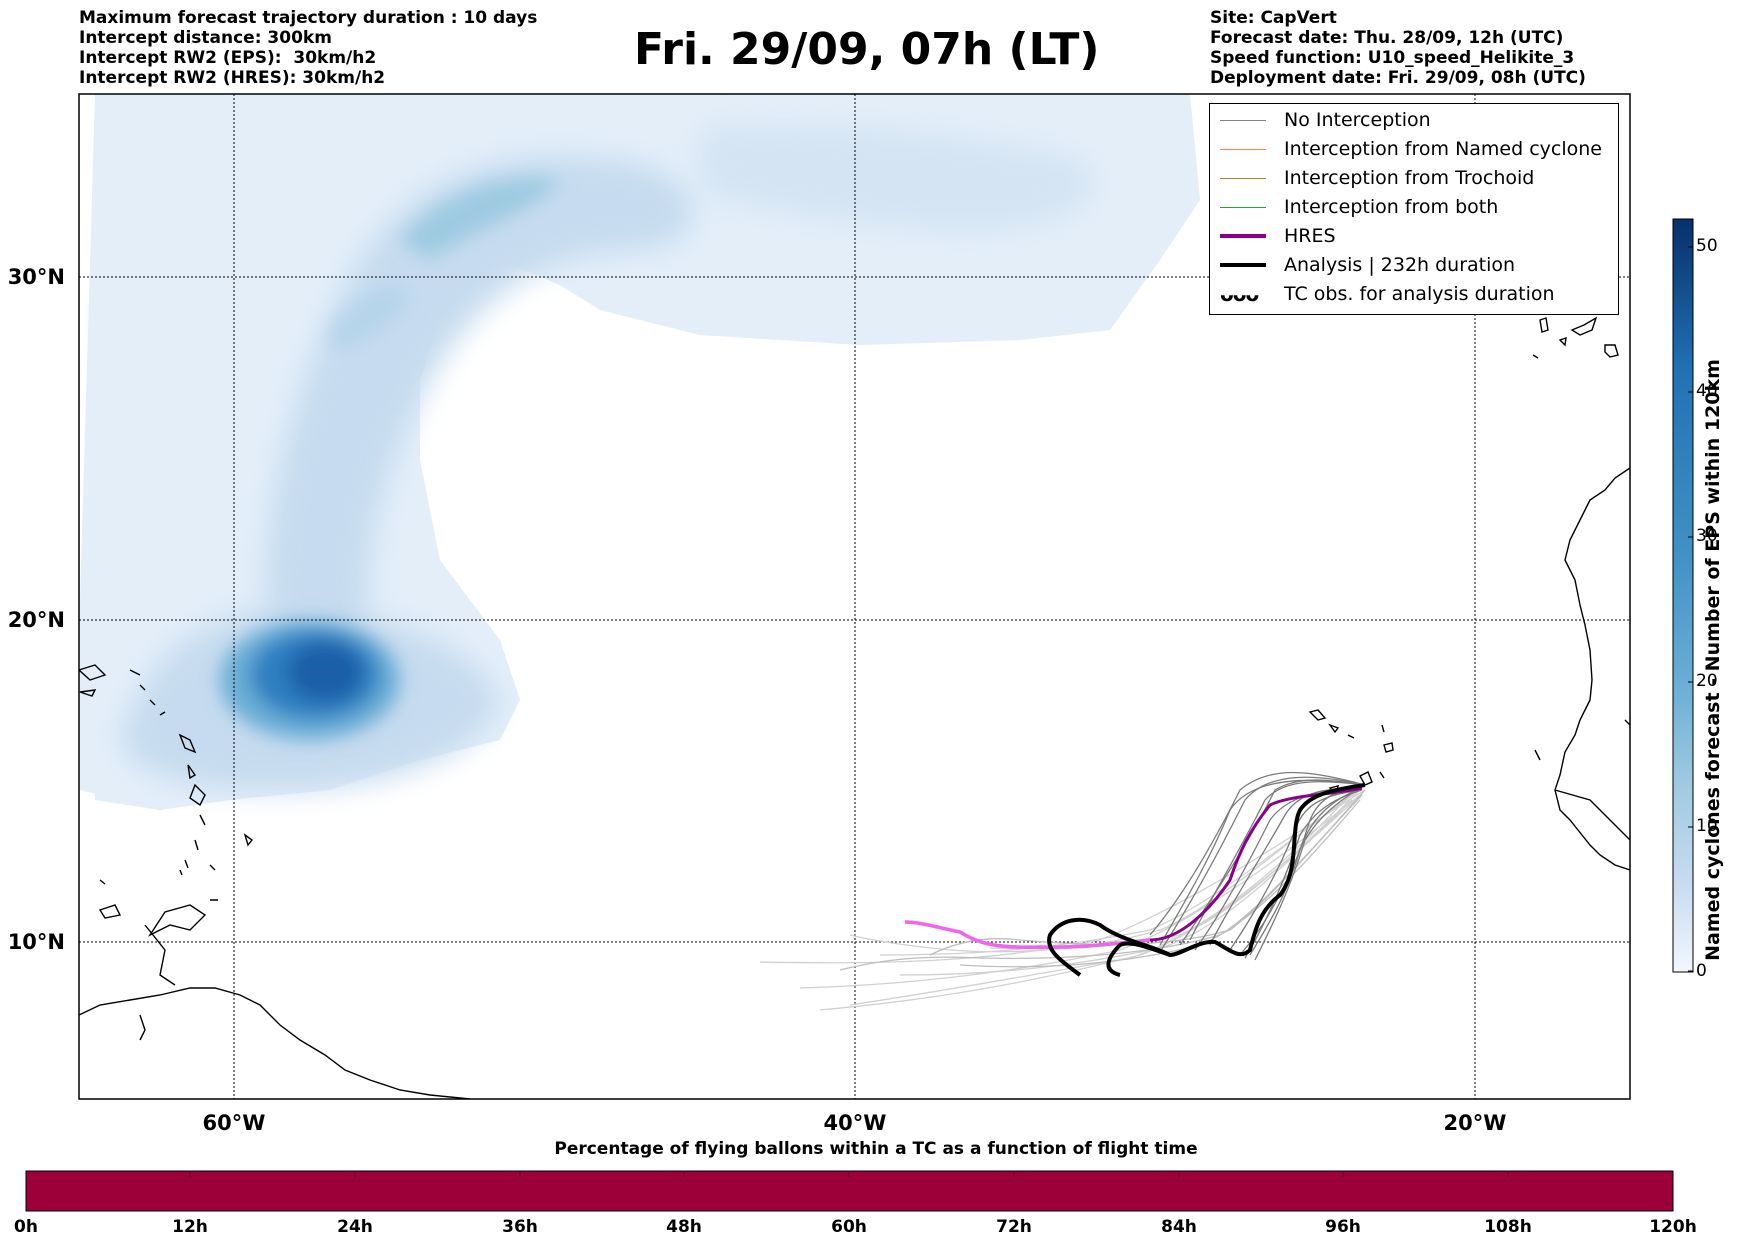 This screenshot has width=1752, height=1241. I want to click on header-right-line: Deployment date: Fri. 29/09, 08h (UTC), so click(1398, 78).